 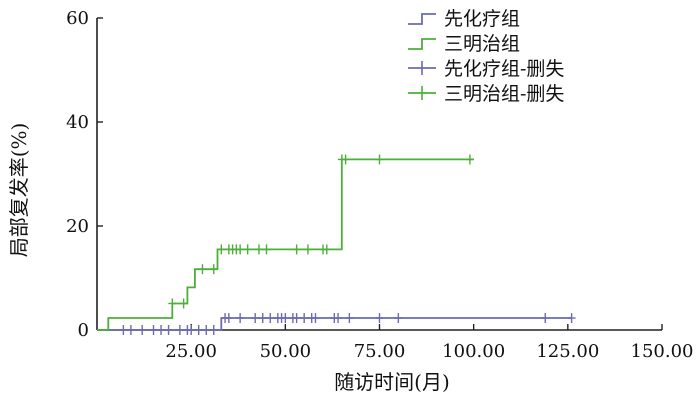 I want to click on y-tick-label: 20, so click(x=77, y=226).